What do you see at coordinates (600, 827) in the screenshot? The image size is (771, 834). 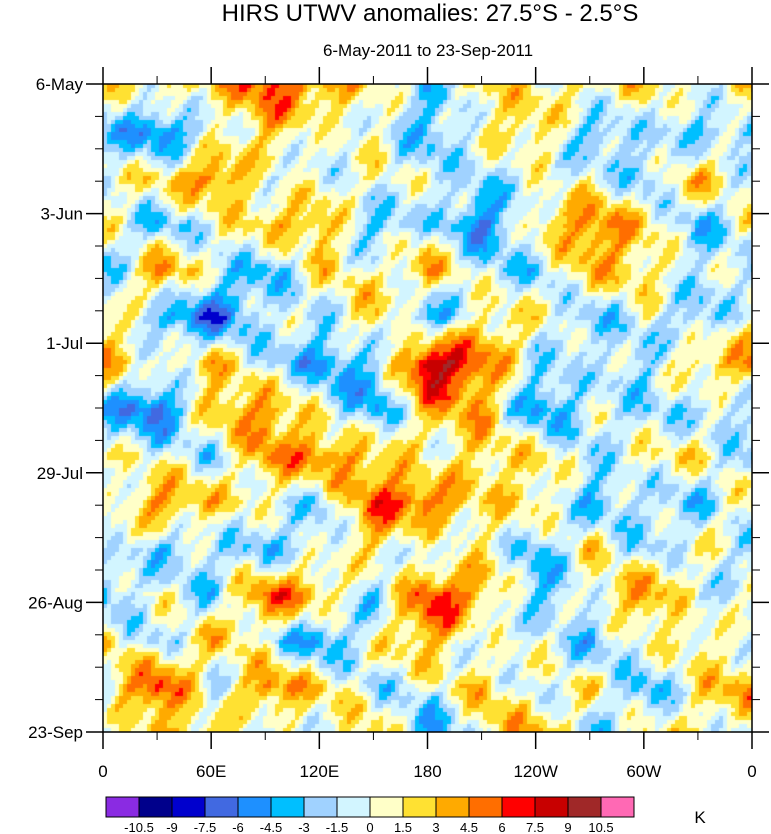 I see `colorbar-label: 10.5` at bounding box center [600, 827].